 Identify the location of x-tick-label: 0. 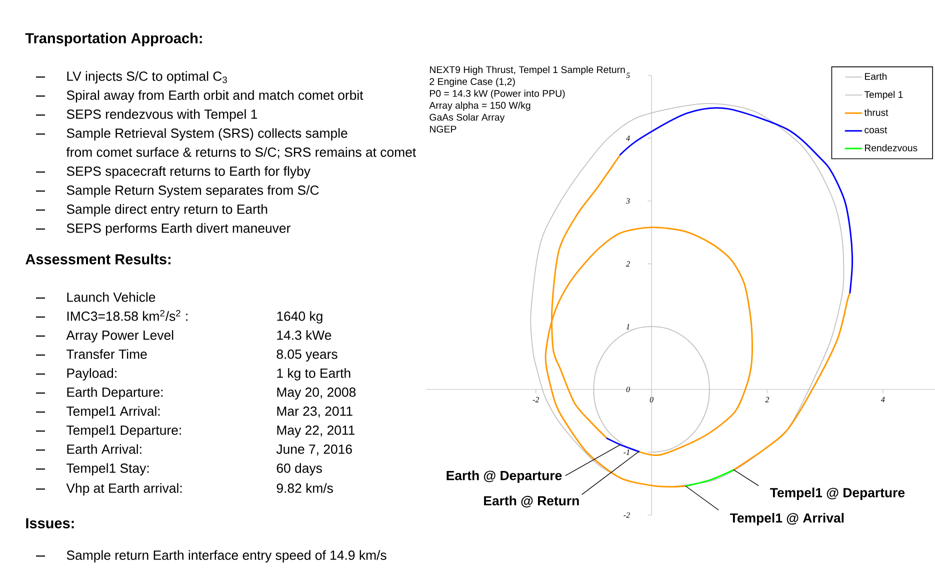
(652, 399).